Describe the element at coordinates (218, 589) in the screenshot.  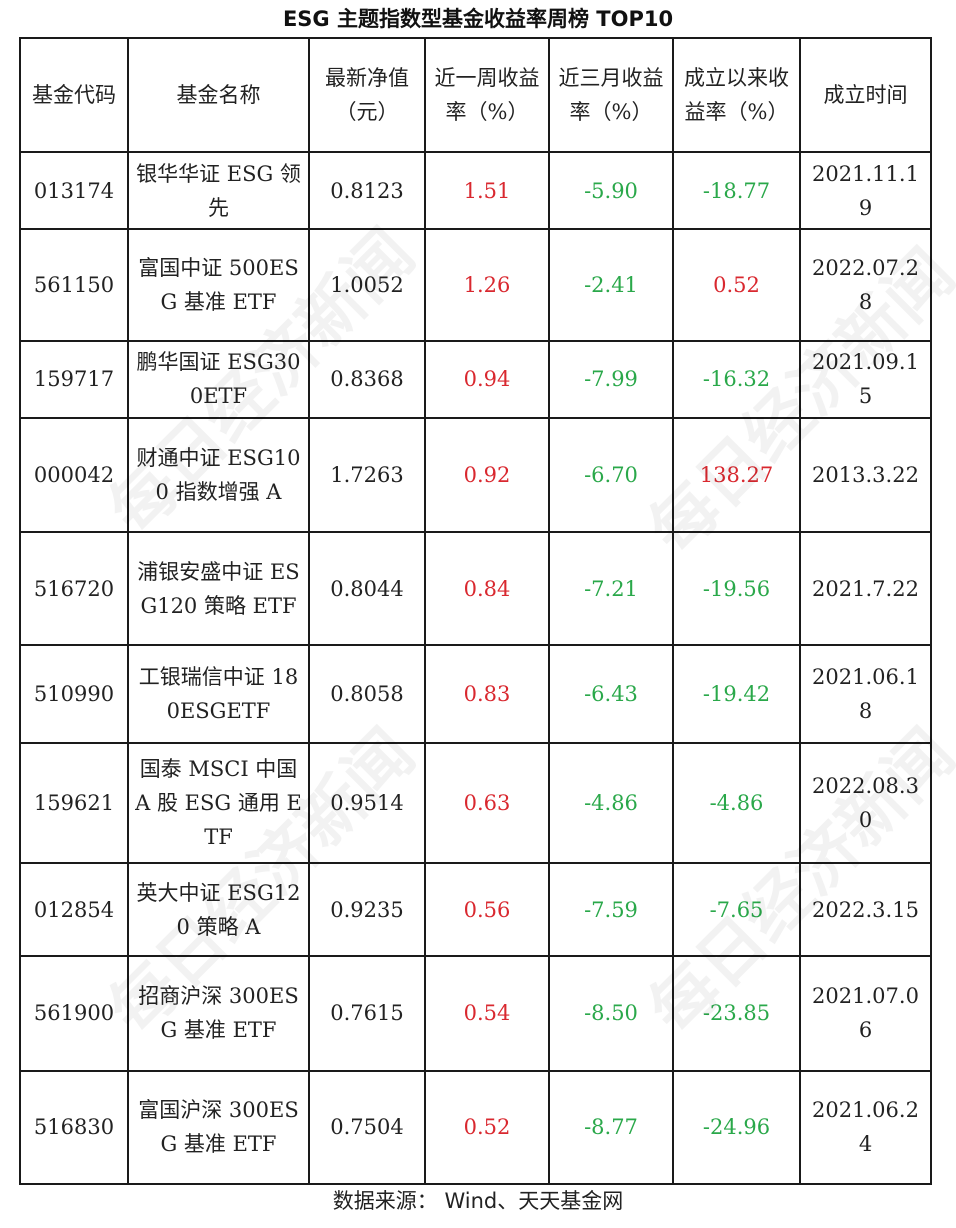
I see `cell-fund-name: 浦银安盛中证 ESG120 策略 ETF` at that location.